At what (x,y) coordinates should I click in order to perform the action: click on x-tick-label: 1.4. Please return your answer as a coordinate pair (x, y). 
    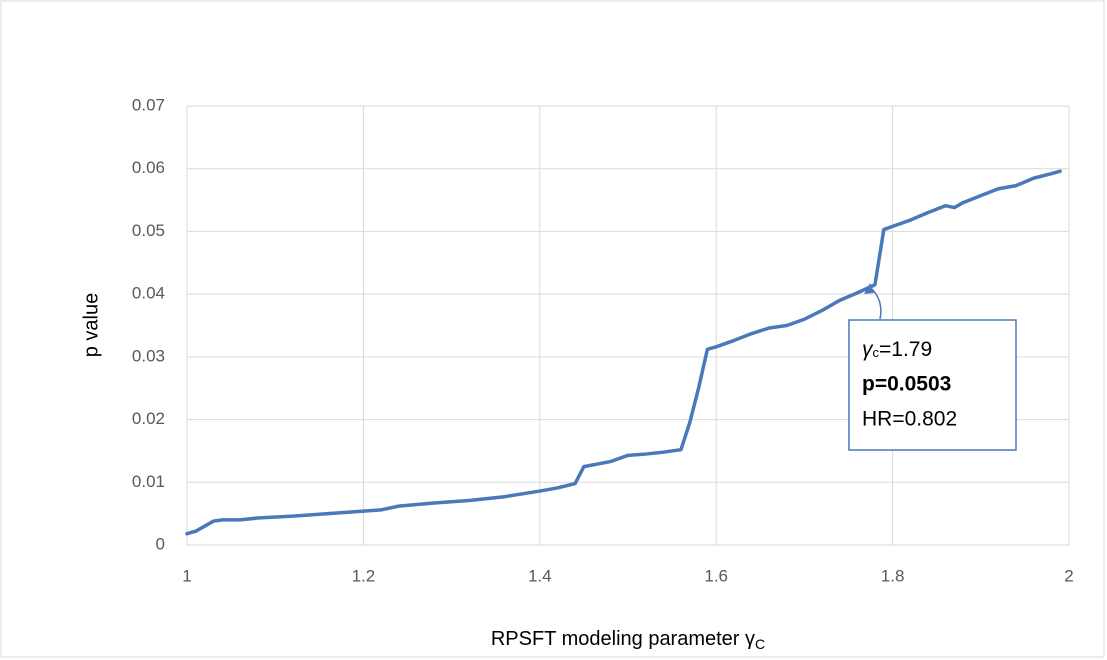
    Looking at the image, I should click on (540, 575).